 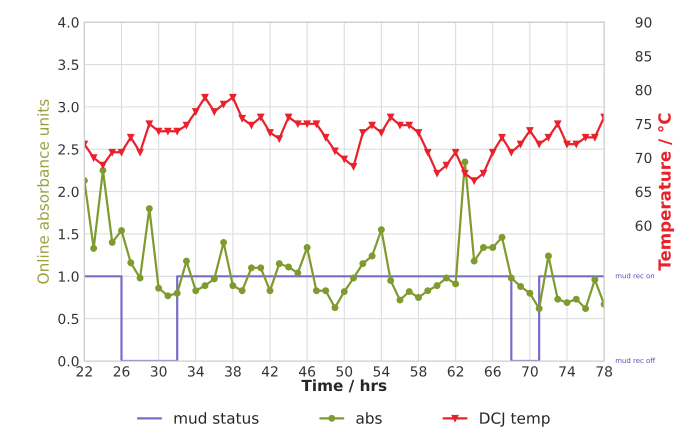 I want to click on x-tick-label: 74, so click(x=567, y=371).